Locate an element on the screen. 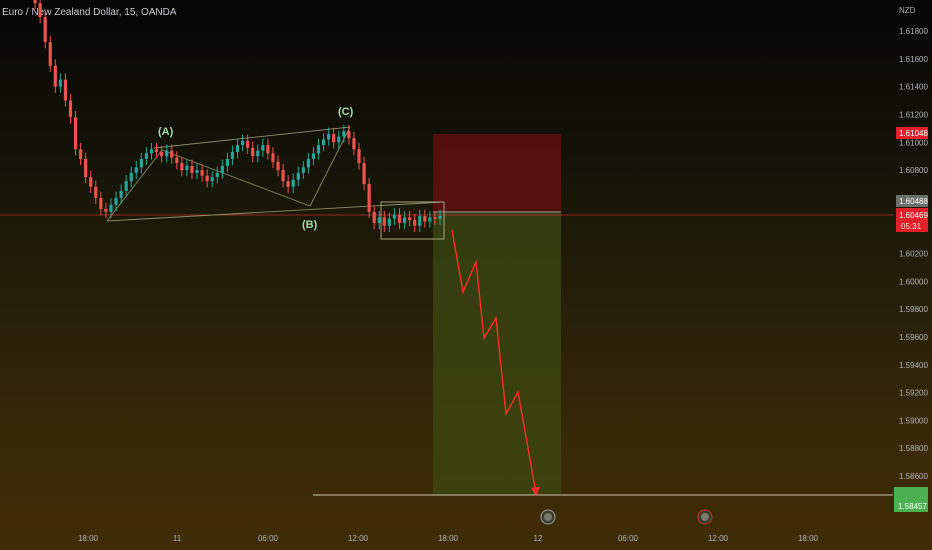 This screenshot has height=550, width=932. svg-text: 1.61048 is located at coordinates (913, 133).